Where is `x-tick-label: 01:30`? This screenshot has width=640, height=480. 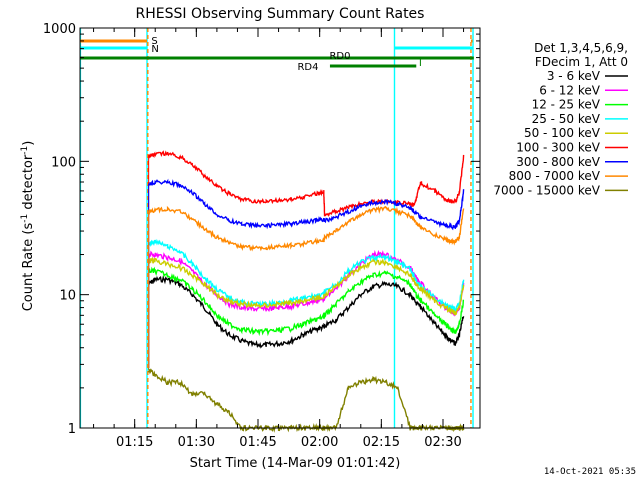
x-tick-label: 01:30 is located at coordinates (196, 442).